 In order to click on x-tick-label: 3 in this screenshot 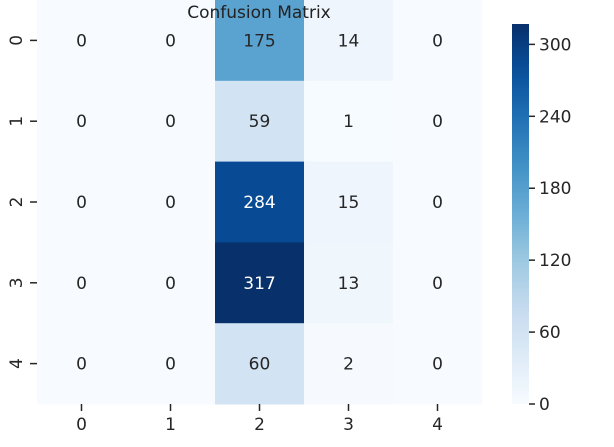, I will do `click(348, 425)`.